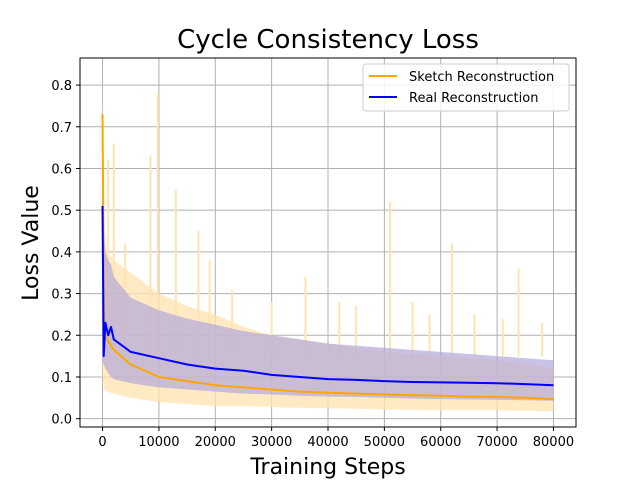 The image size is (640, 480). Describe the element at coordinates (61, 420) in the screenshot. I see `y-tick-label-0: 0.0` at that location.